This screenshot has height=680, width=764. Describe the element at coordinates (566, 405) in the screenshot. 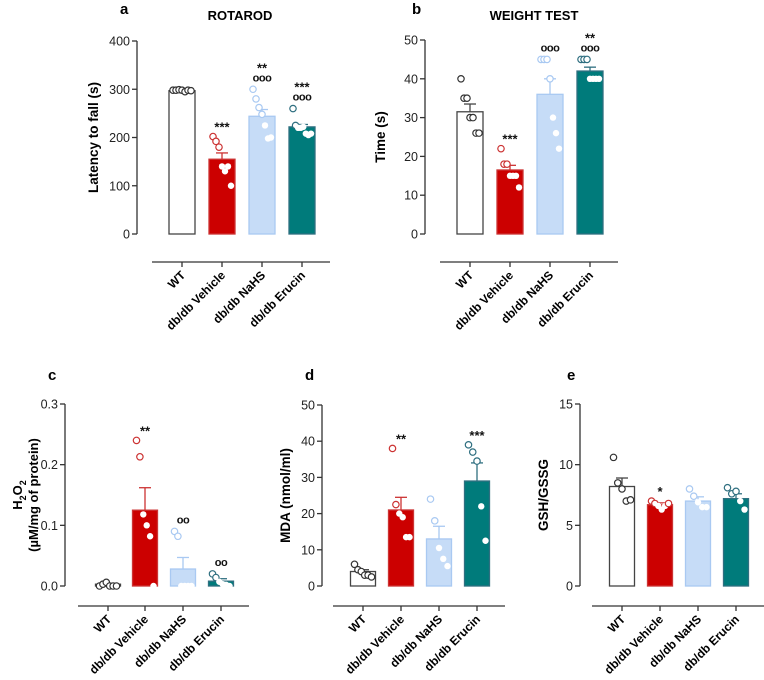

I see `y-tick-label: 15` at that location.